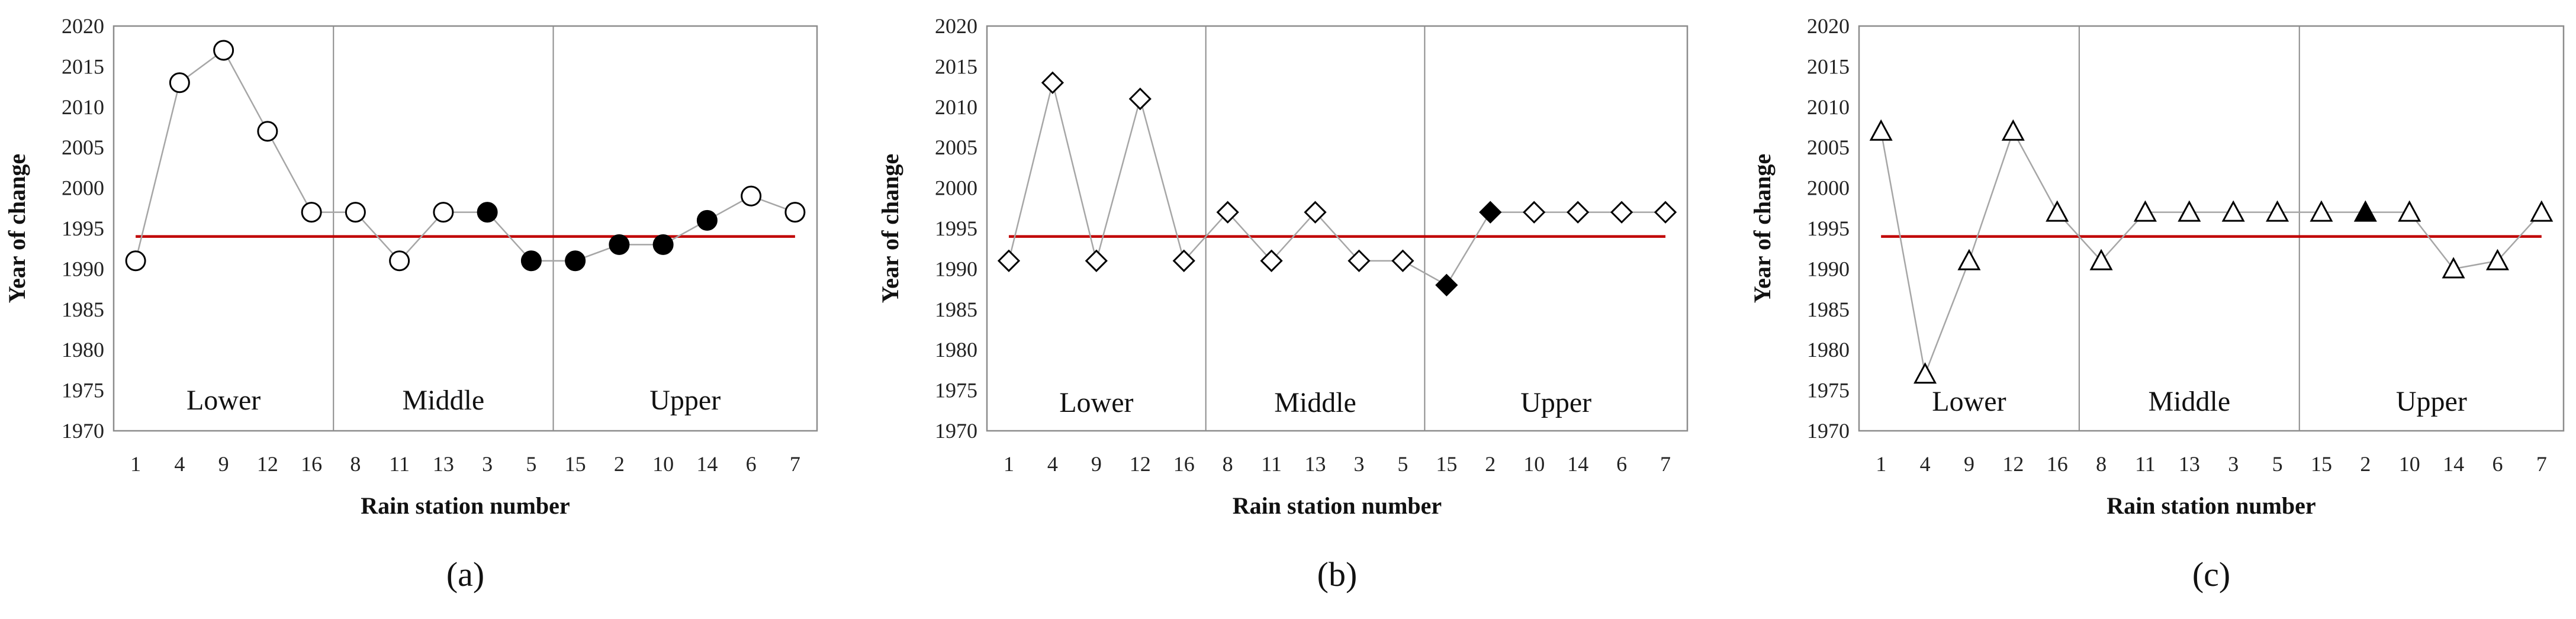 This screenshot has height=619, width=2576. I want to click on panel-label: (c), so click(2211, 574).